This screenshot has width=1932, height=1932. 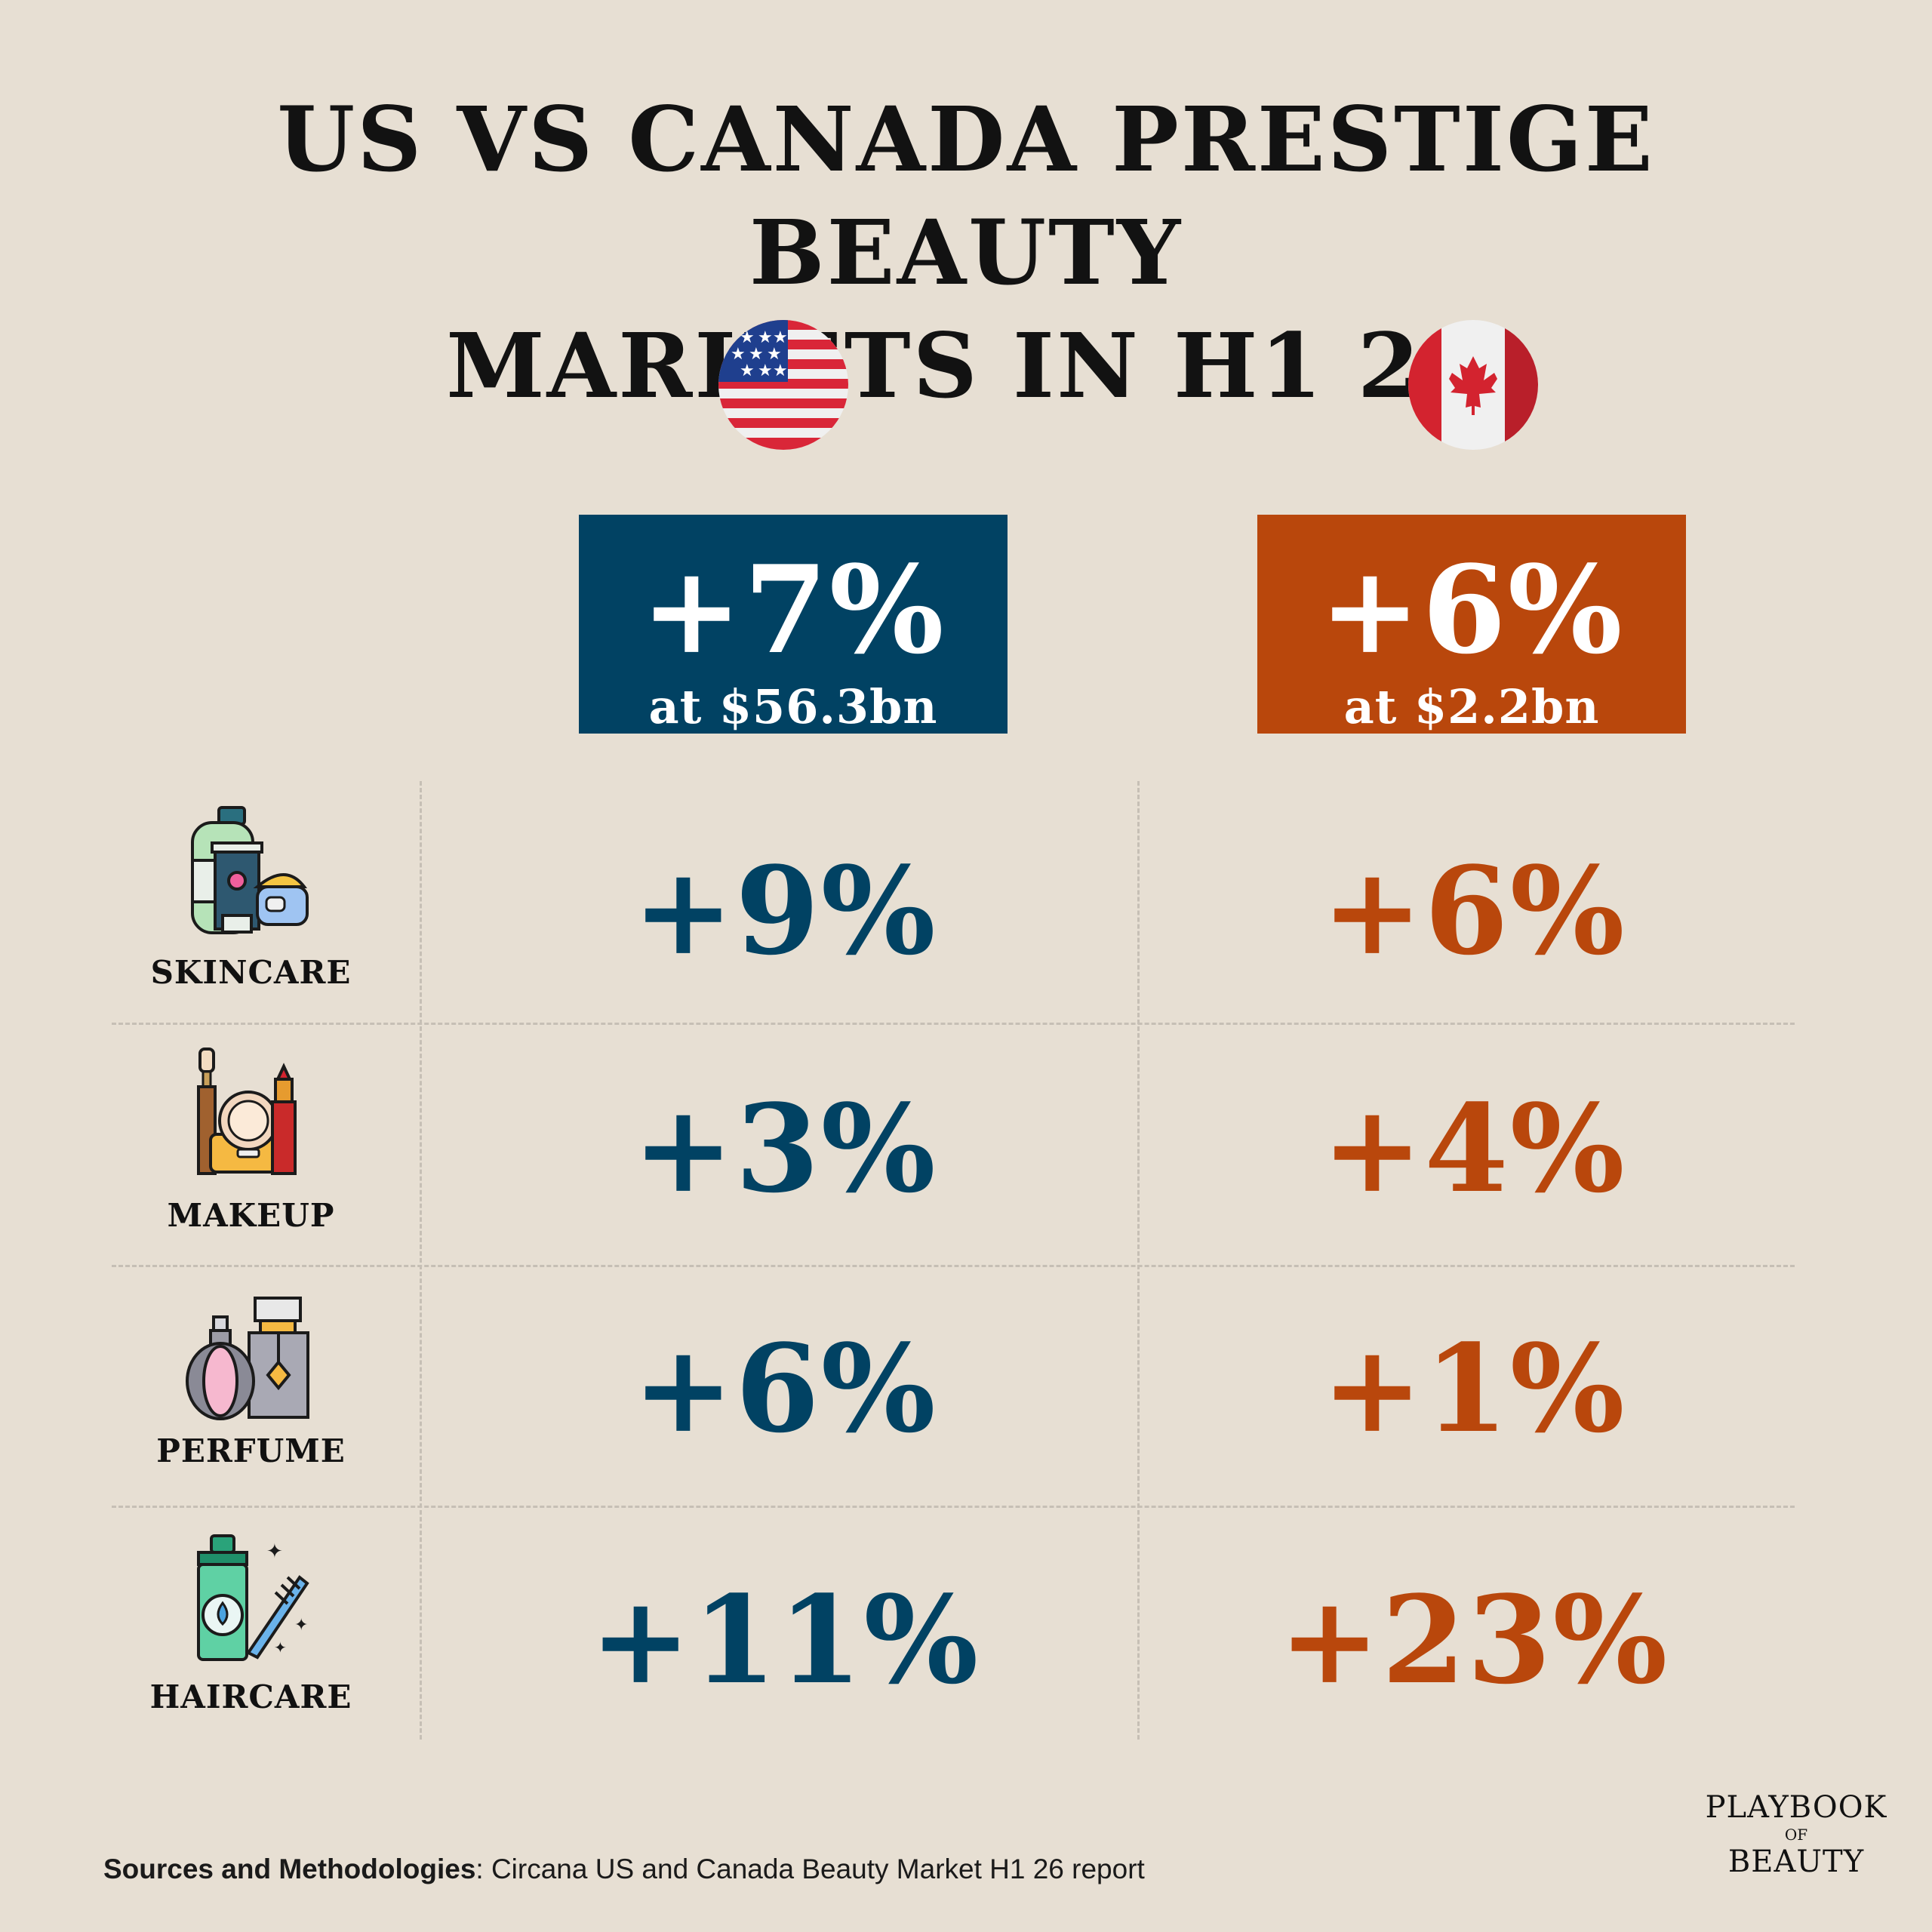 I want to click on canada-value-makeup: +4%, so click(x=1473, y=1149).